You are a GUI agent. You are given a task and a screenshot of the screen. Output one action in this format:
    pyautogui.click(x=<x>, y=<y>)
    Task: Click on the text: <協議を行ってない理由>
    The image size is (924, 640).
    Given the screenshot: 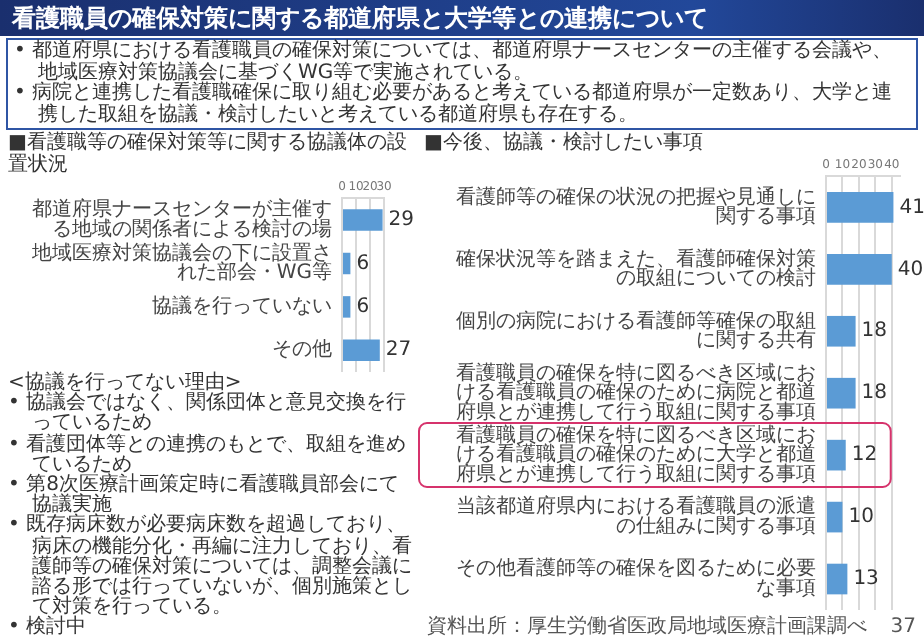 What is the action you would take?
    pyautogui.click(x=125, y=383)
    